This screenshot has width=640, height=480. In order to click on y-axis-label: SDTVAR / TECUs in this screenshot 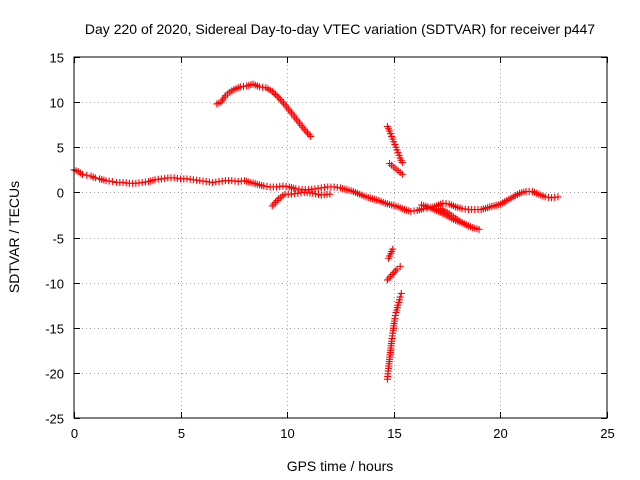, I will do `click(14, 237)`.